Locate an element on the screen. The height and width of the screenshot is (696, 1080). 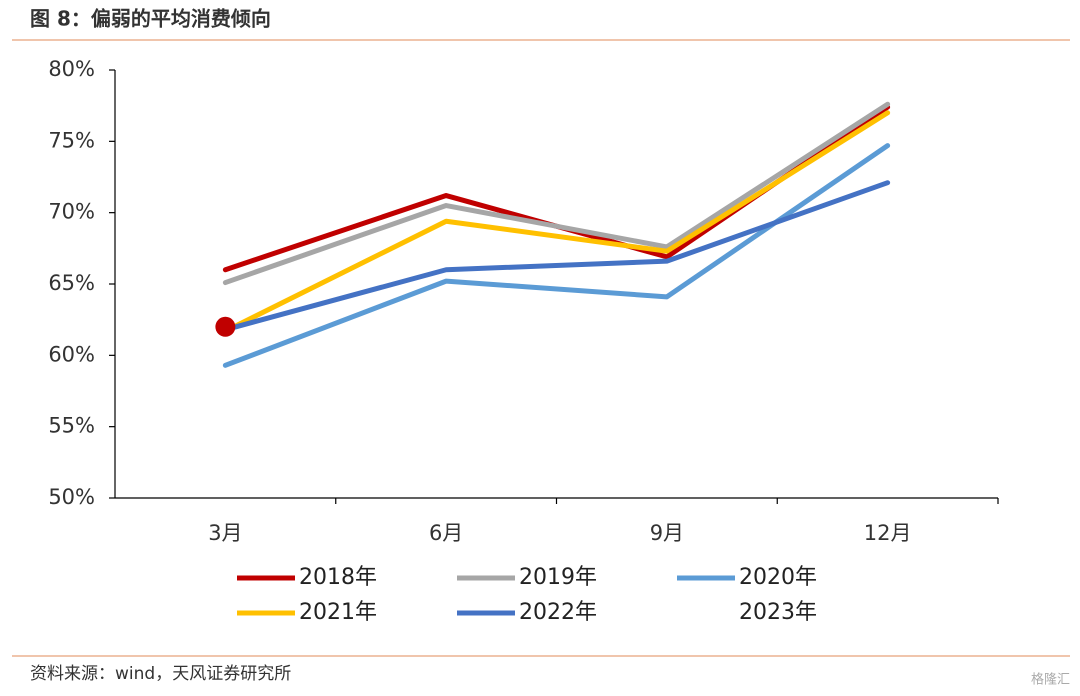
x-tick-label: 3月 is located at coordinates (225, 533).